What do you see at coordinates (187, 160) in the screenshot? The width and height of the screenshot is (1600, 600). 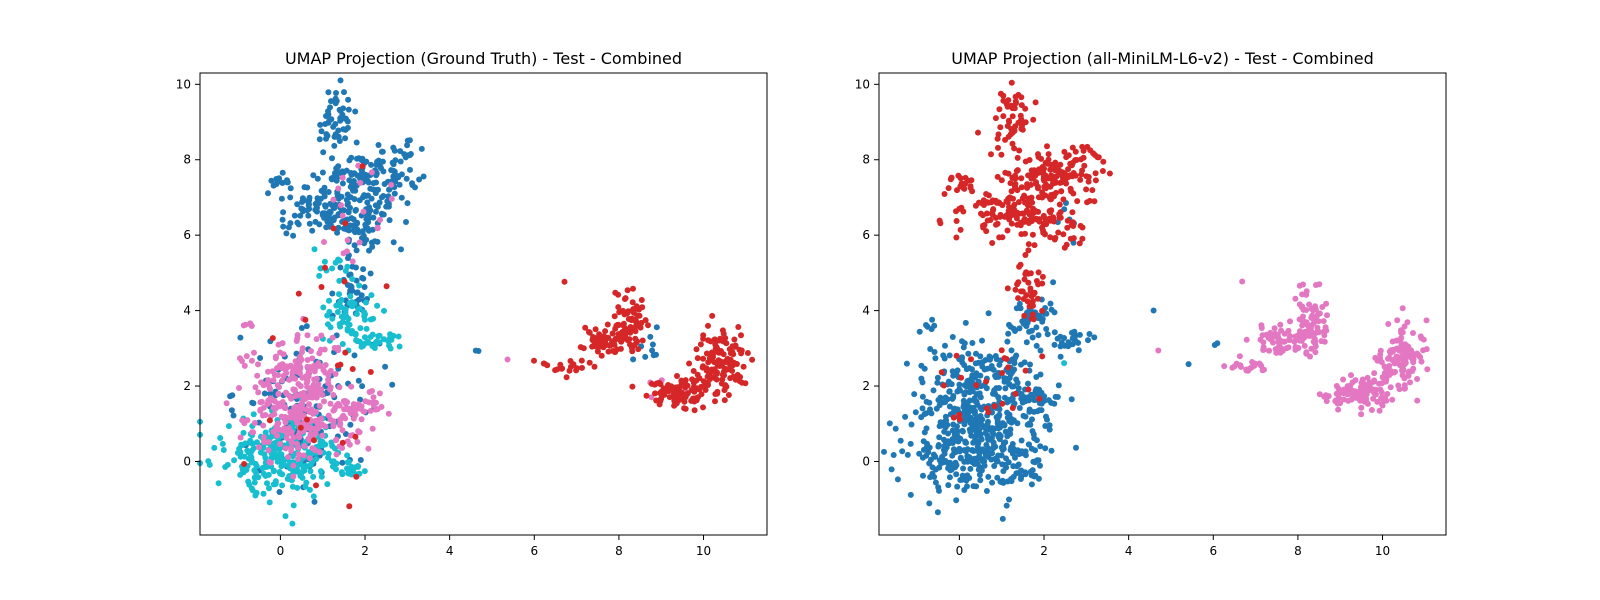 I see `y-tick-label: 8` at bounding box center [187, 160].